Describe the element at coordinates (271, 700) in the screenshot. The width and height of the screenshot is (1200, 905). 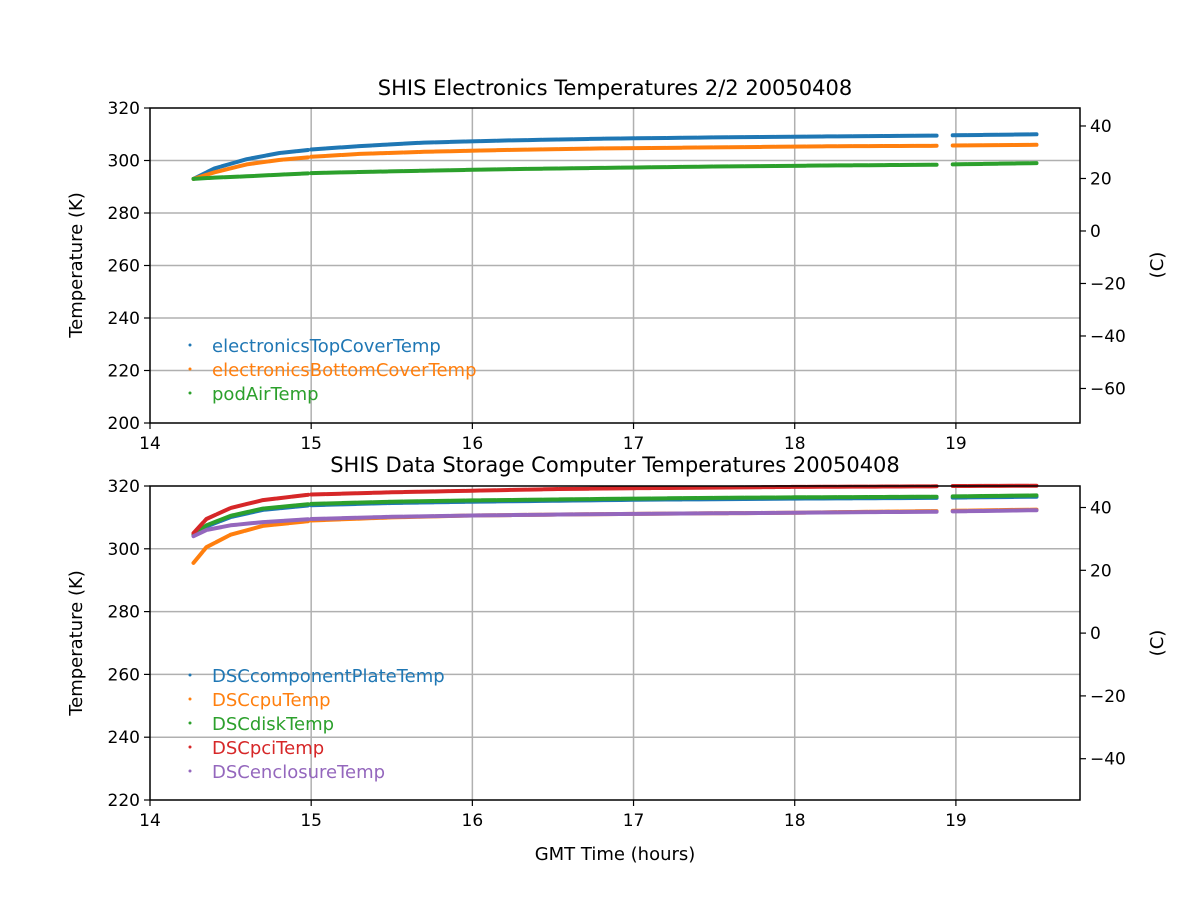
I see `legend-label: DSCcpuTemp` at that location.